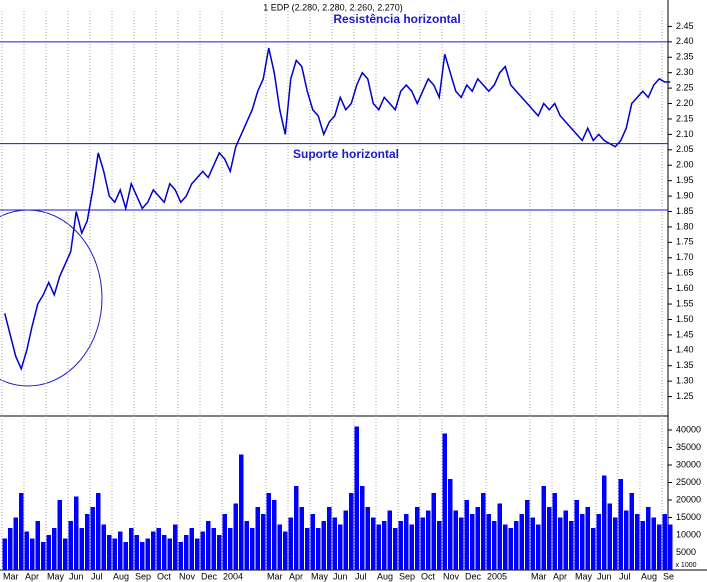 This screenshot has width=707, height=582. What do you see at coordinates (685, 180) in the screenshot?
I see `y-tick-label: 1.95` at bounding box center [685, 180].